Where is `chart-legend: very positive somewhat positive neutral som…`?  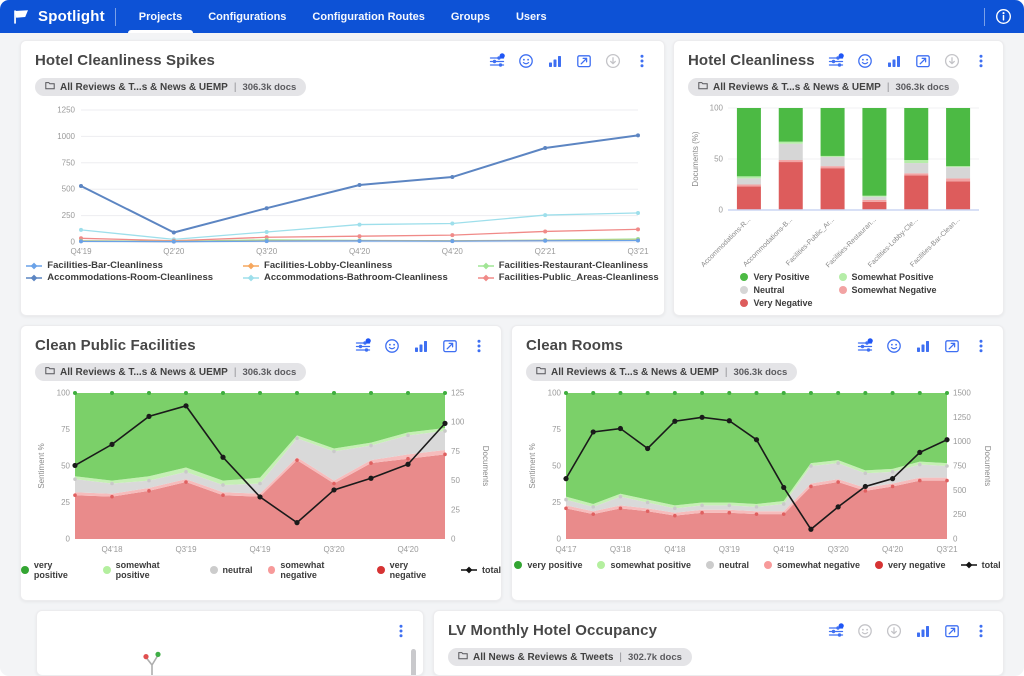 chart-legend: very positive somewhat positive neutral som… is located at coordinates (261, 570).